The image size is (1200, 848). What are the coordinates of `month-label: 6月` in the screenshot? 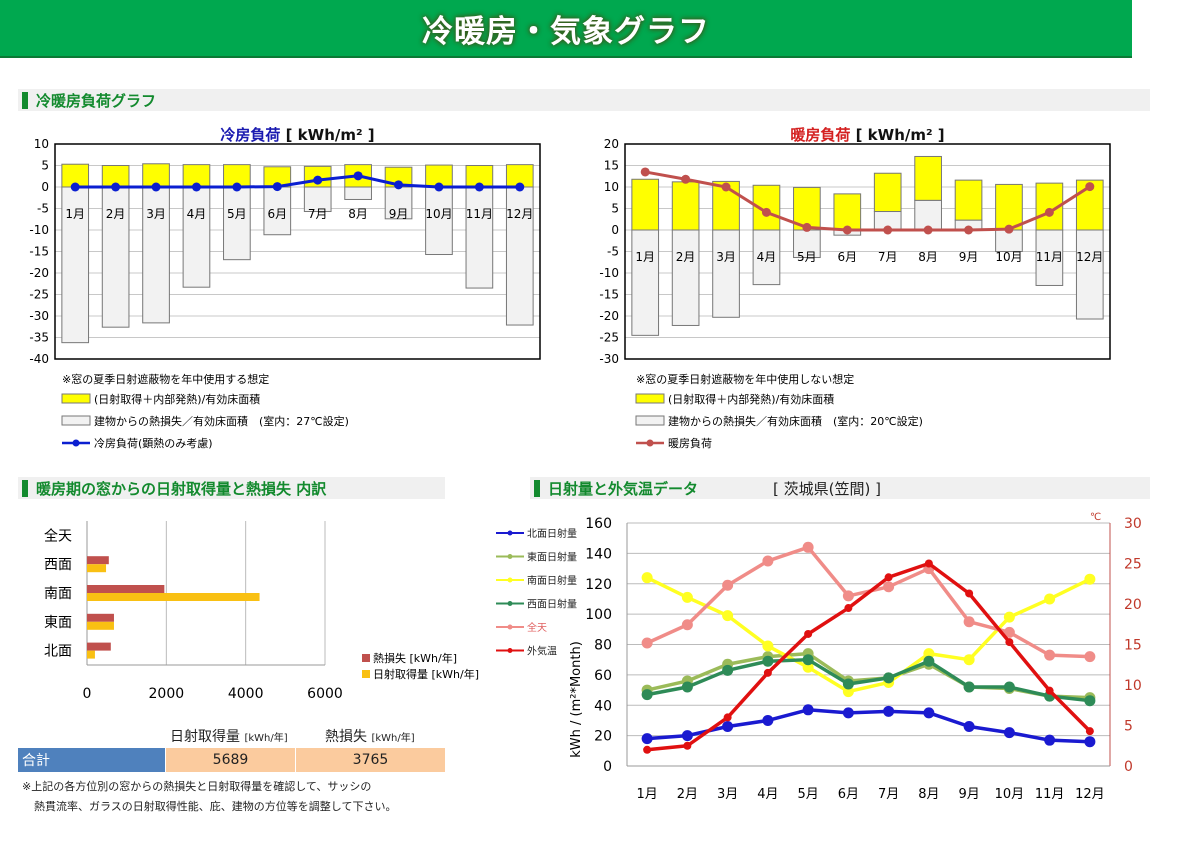 It's located at (848, 794).